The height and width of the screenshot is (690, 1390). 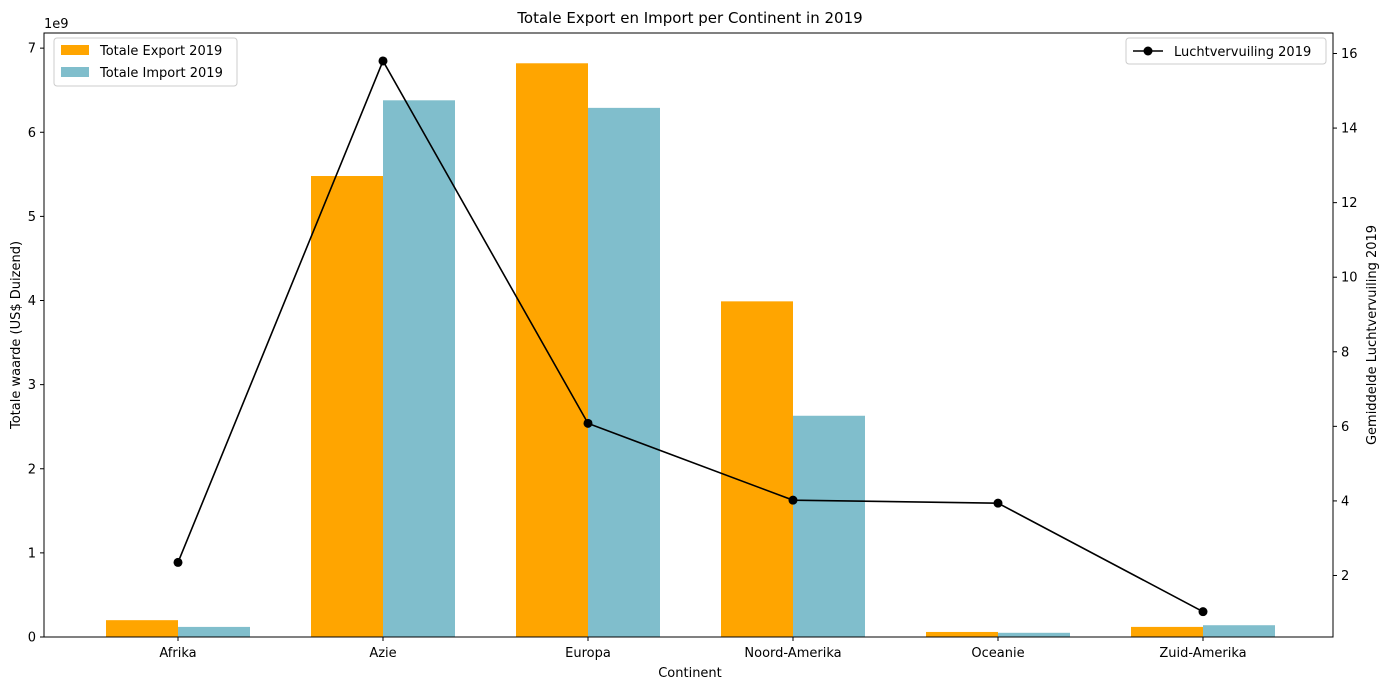 I want to click on y-left-tick-label: 5, so click(x=32, y=217).